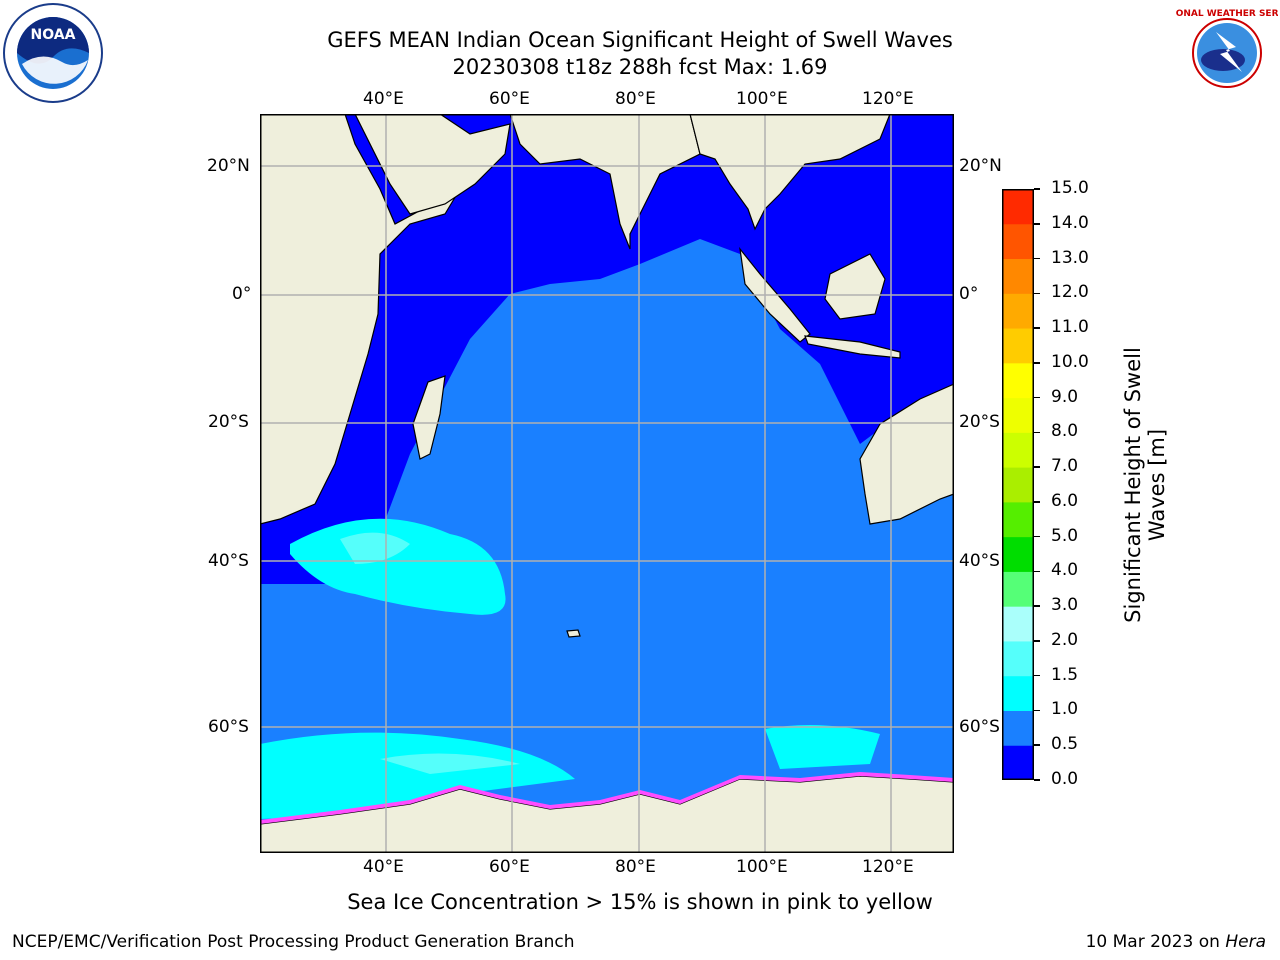 The width and height of the screenshot is (1280, 960). I want to click on lon-label-top-60e: 60°E, so click(509, 99).